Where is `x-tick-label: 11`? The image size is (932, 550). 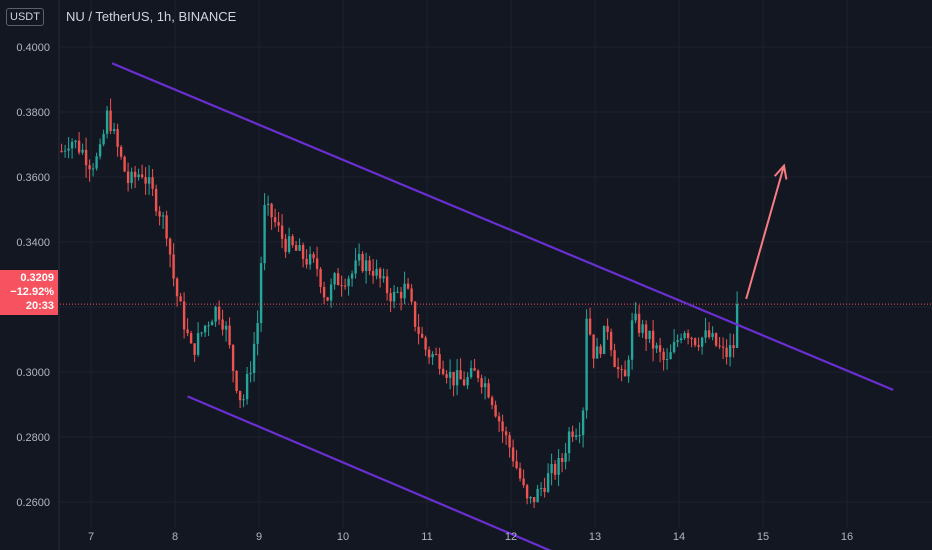
x-tick-label: 11 is located at coordinates (426, 537).